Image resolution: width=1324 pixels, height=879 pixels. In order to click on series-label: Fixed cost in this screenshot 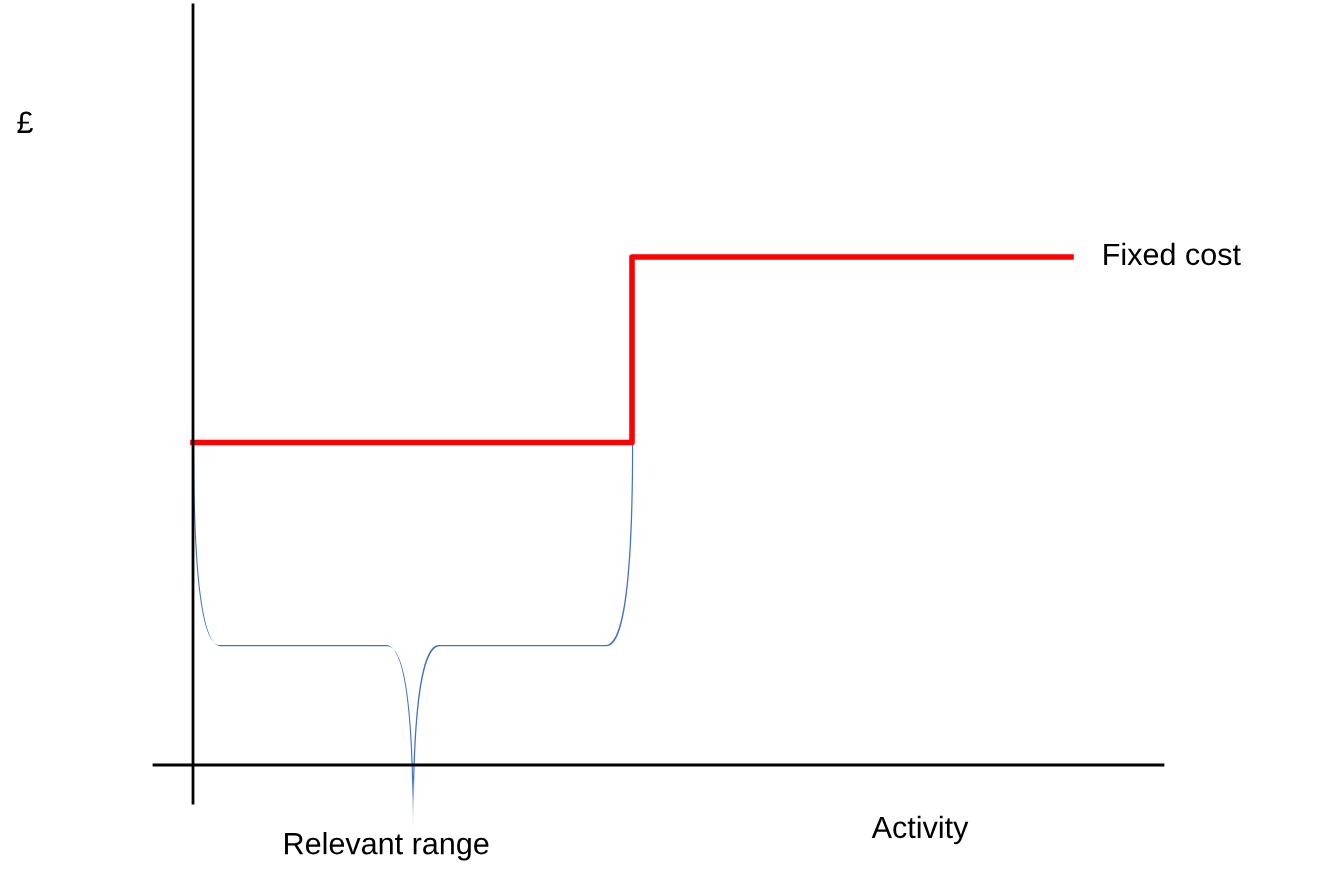, I will do `click(1172, 254)`.